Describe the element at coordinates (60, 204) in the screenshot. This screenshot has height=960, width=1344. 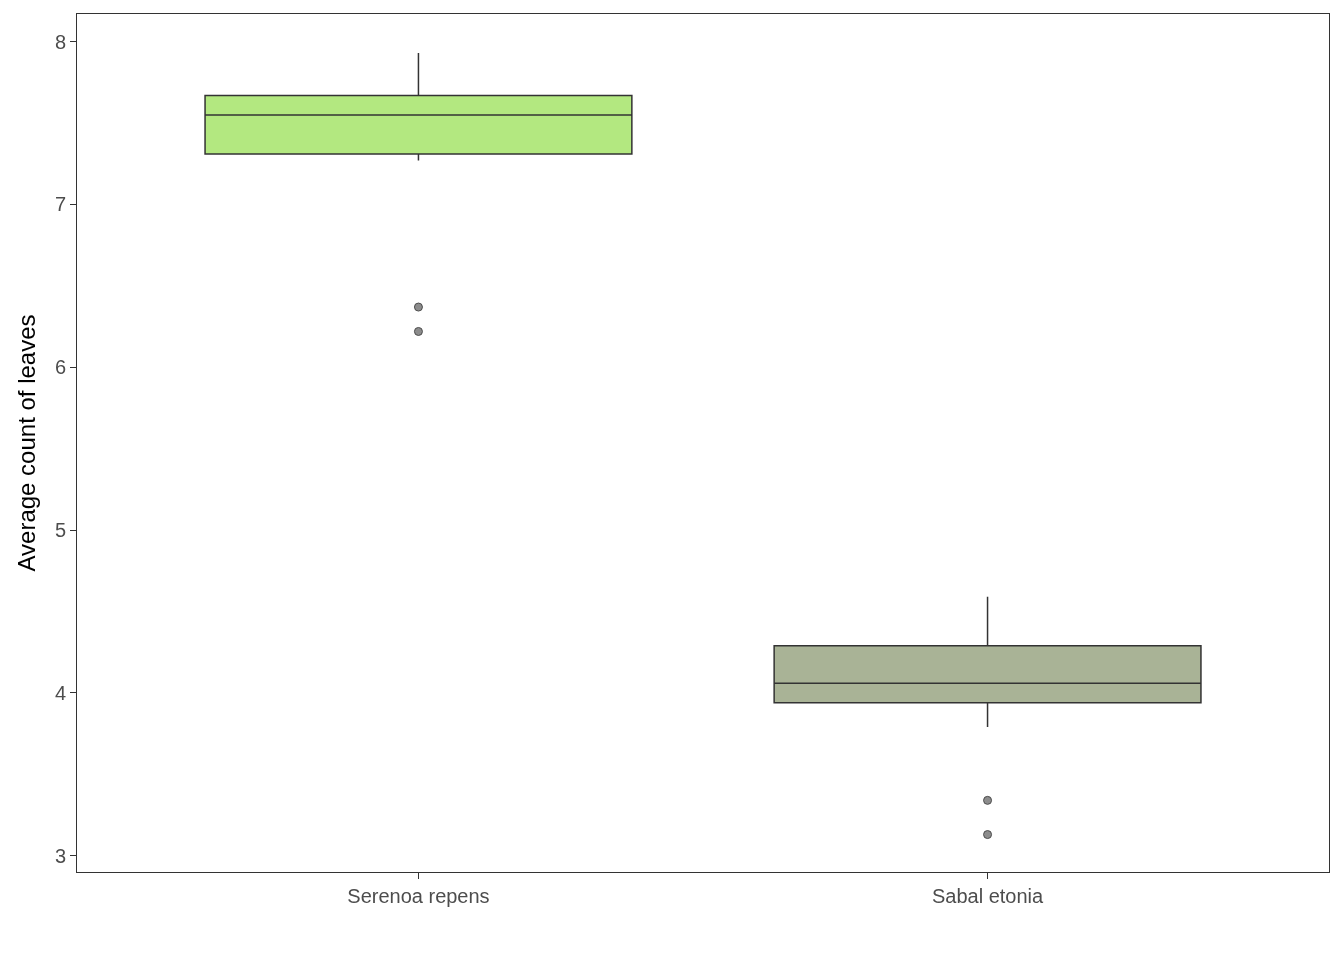
I see `y-tick-label: 7` at that location.